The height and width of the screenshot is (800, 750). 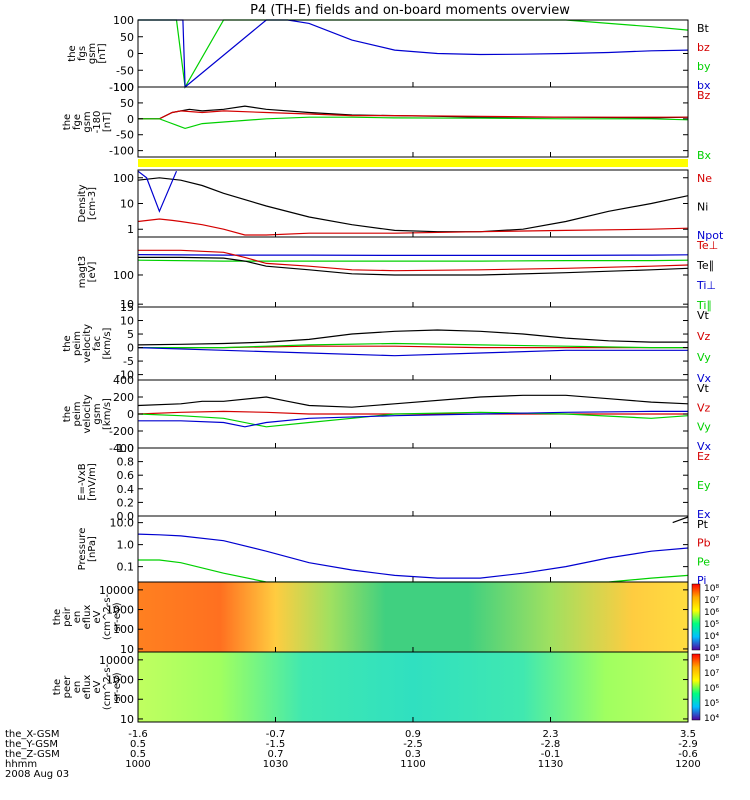 I want to click on y-axis-label: [cm-3], so click(x=92, y=203).